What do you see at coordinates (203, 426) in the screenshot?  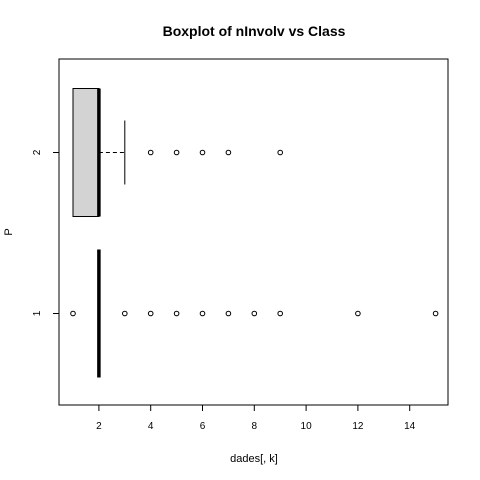 I see `x-tick-label: 6` at bounding box center [203, 426].